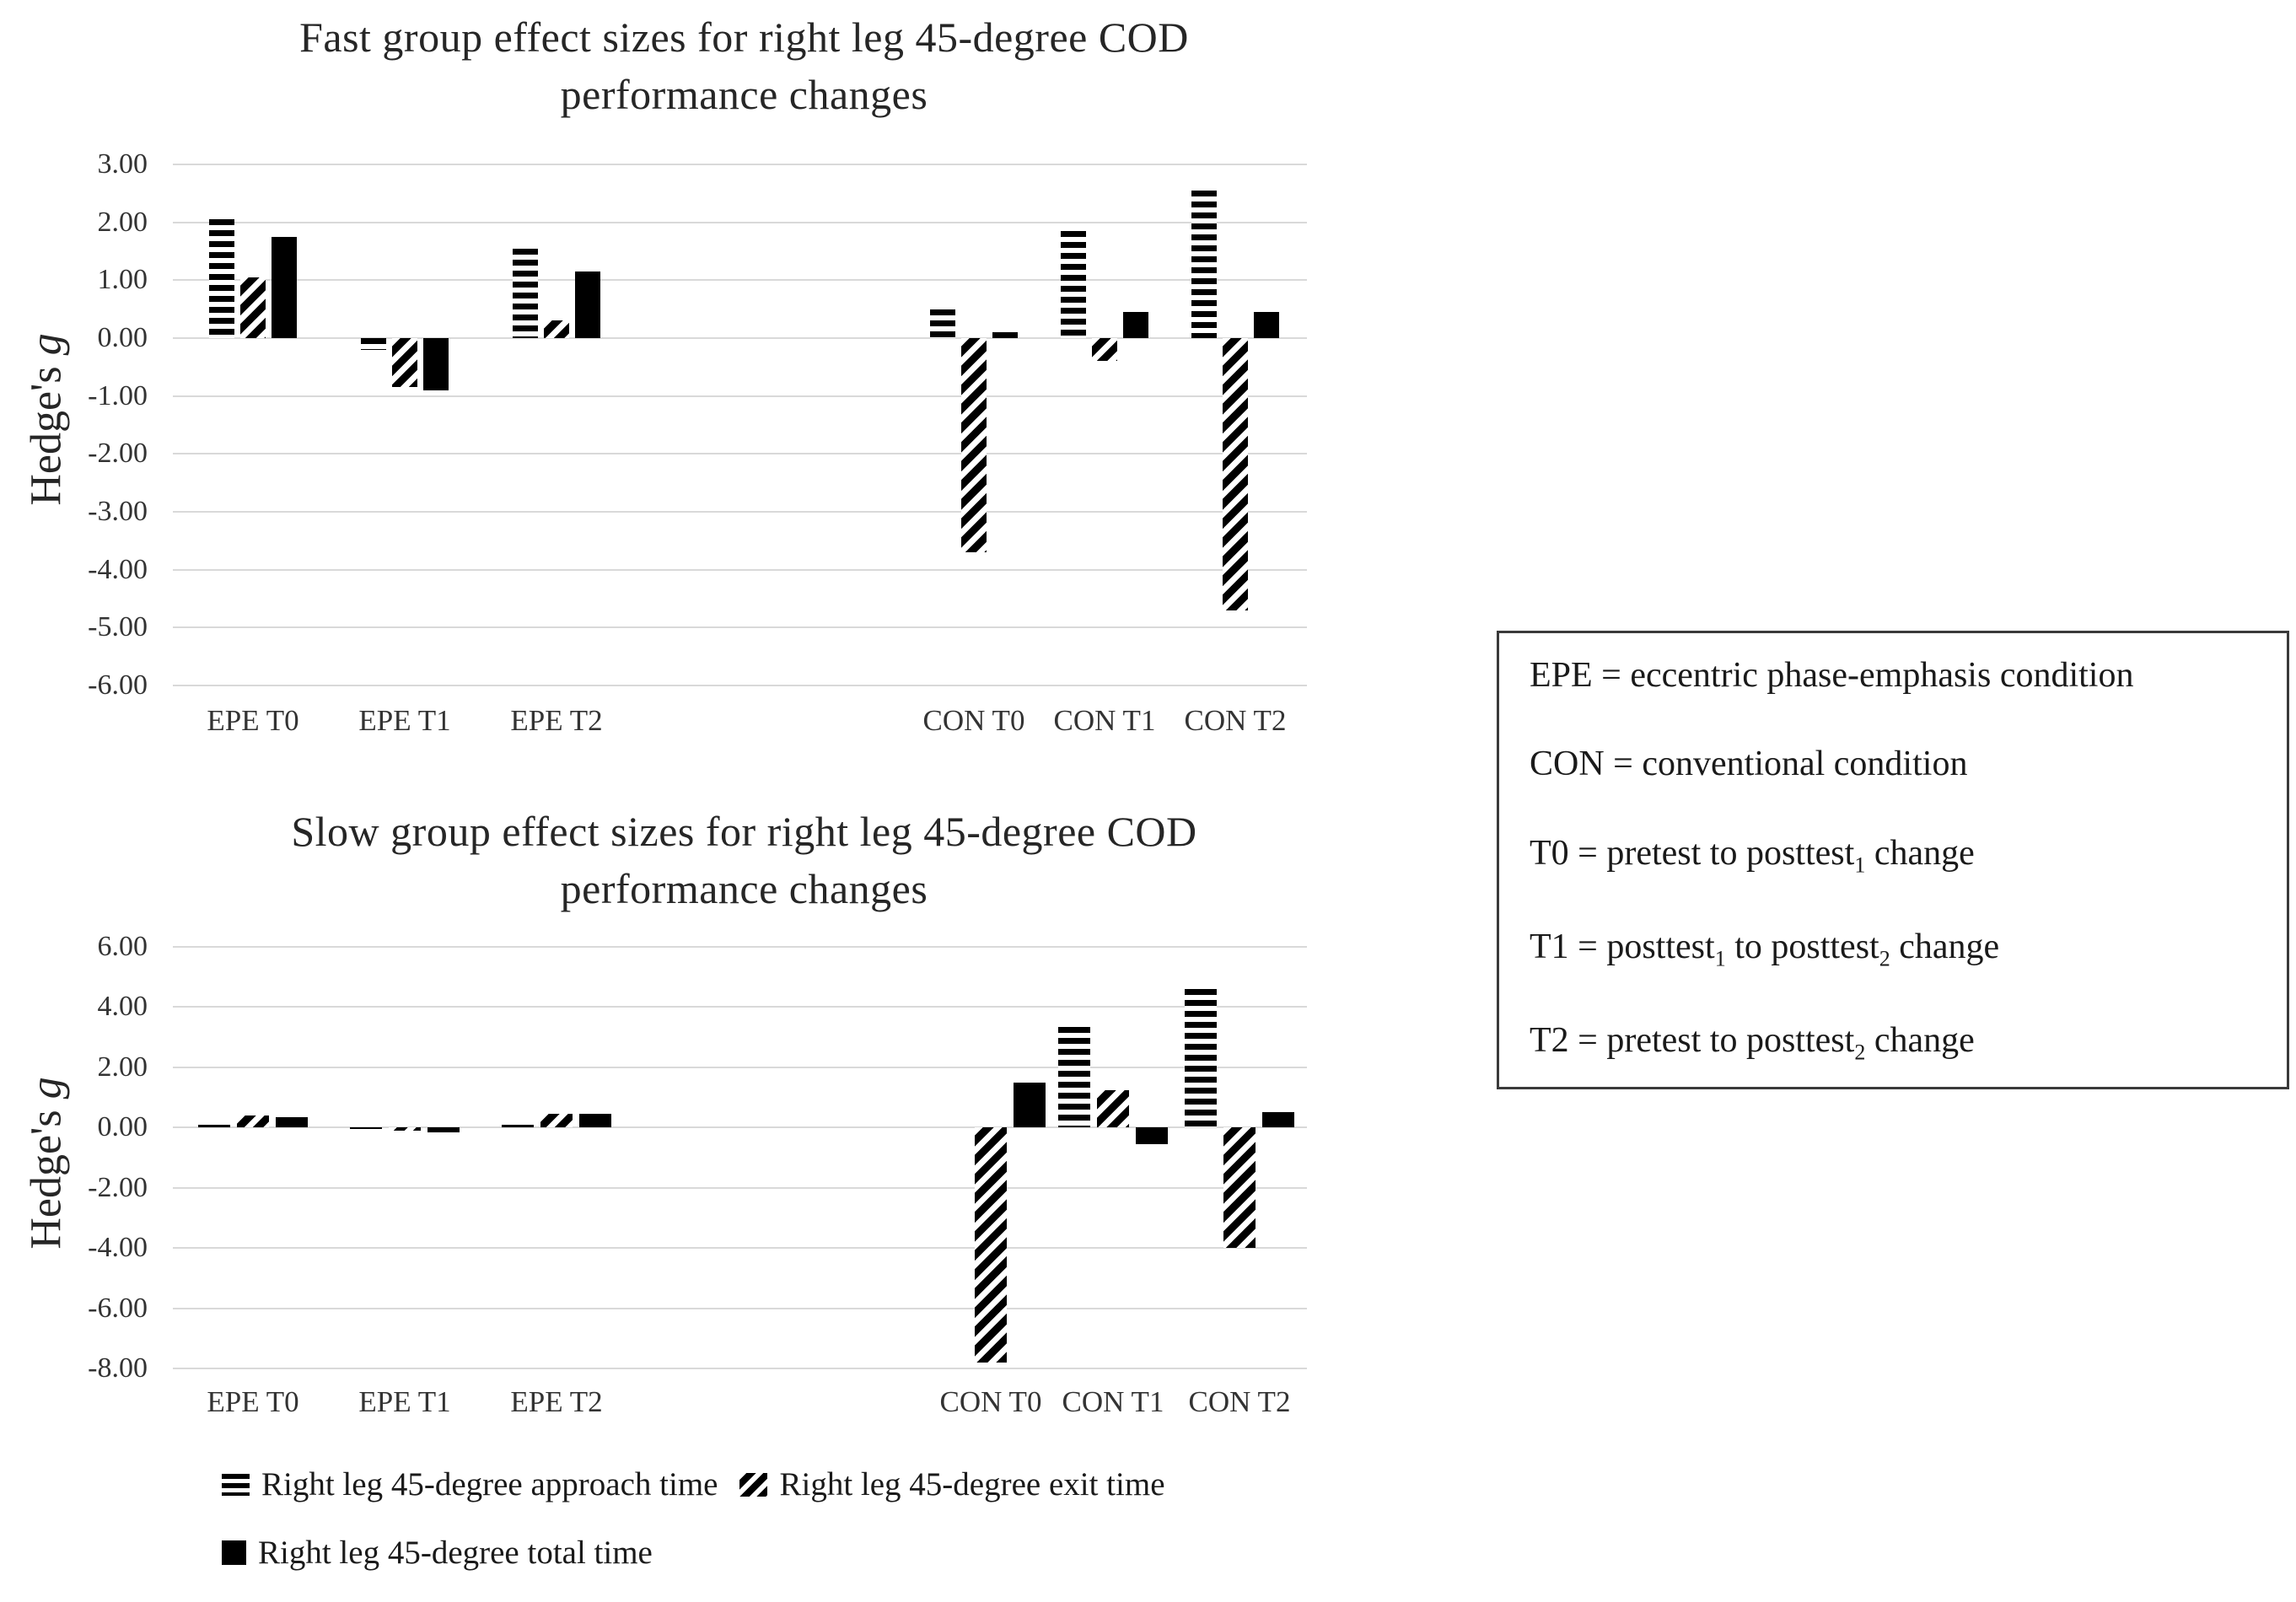  Describe the element at coordinates (744, 888) in the screenshot. I see `slow-chart-title-line2: performance changes` at that location.